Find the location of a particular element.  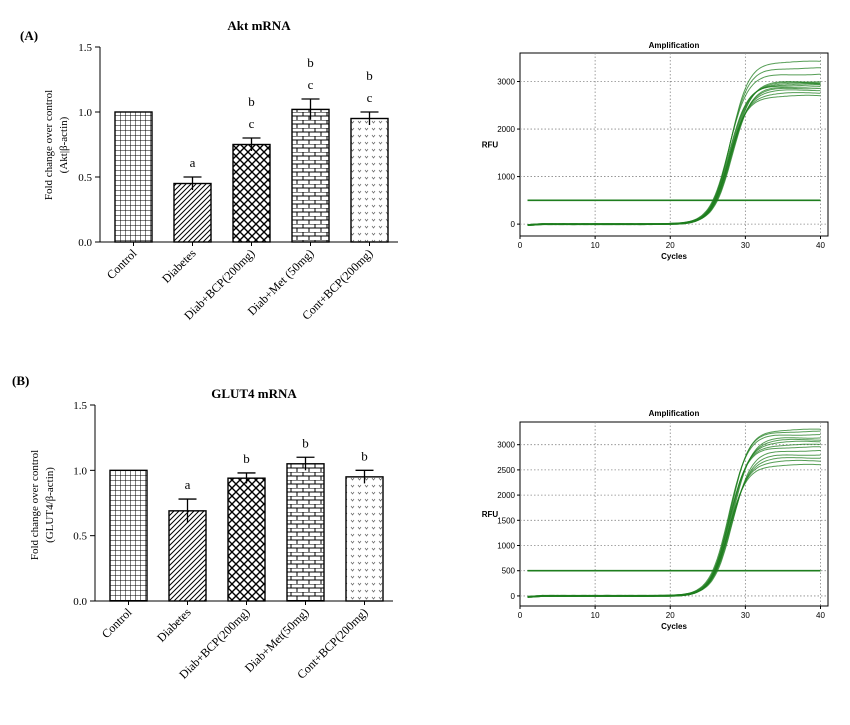

panel-label-b: (B) is located at coordinates (20, 380).